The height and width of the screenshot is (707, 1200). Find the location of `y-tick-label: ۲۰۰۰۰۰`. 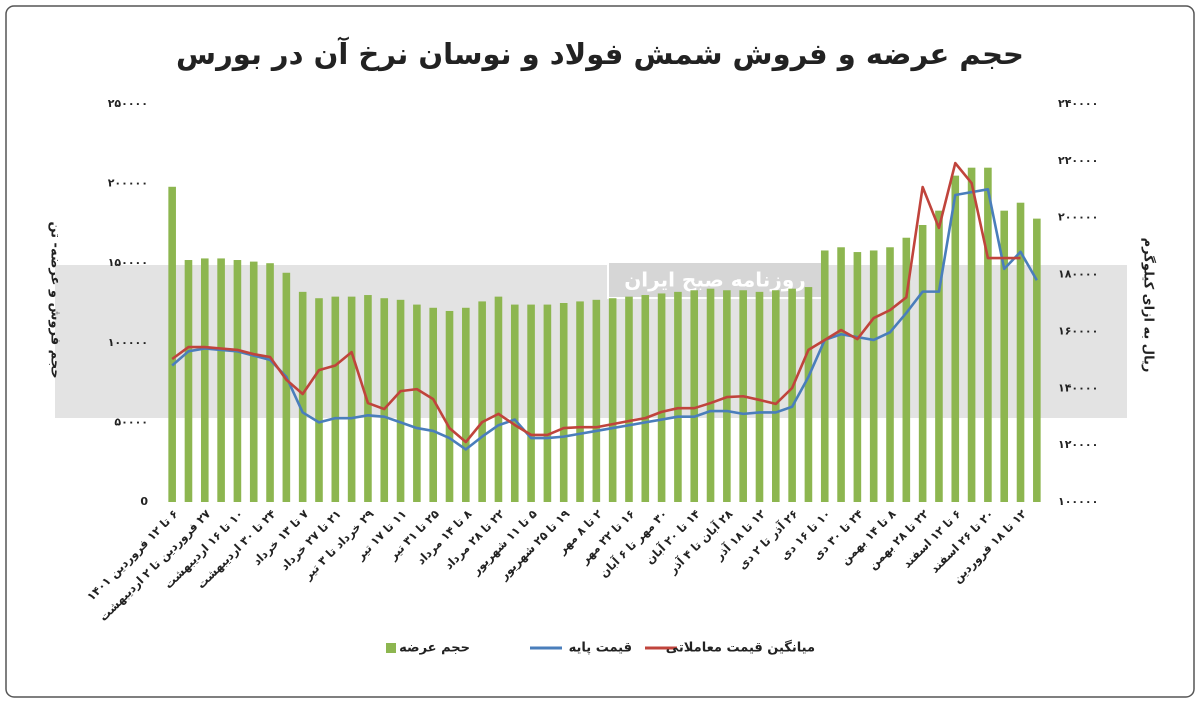

y-tick-label: ۲۰۰۰۰۰ is located at coordinates (128, 183).